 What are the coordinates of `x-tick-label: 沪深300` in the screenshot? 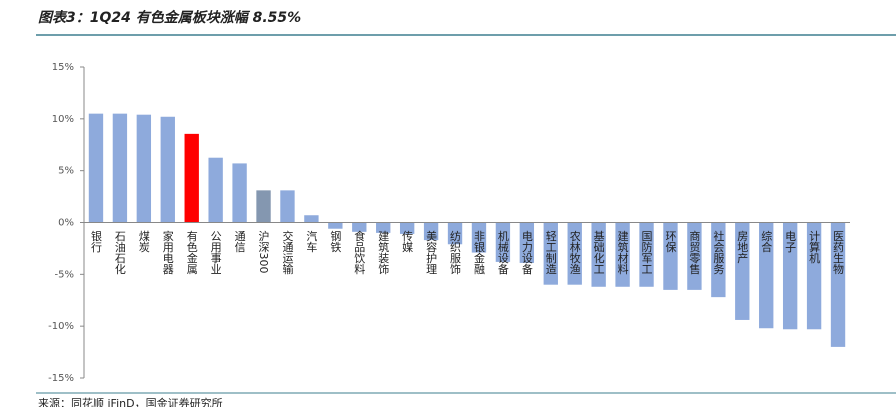 It's located at (263, 251).